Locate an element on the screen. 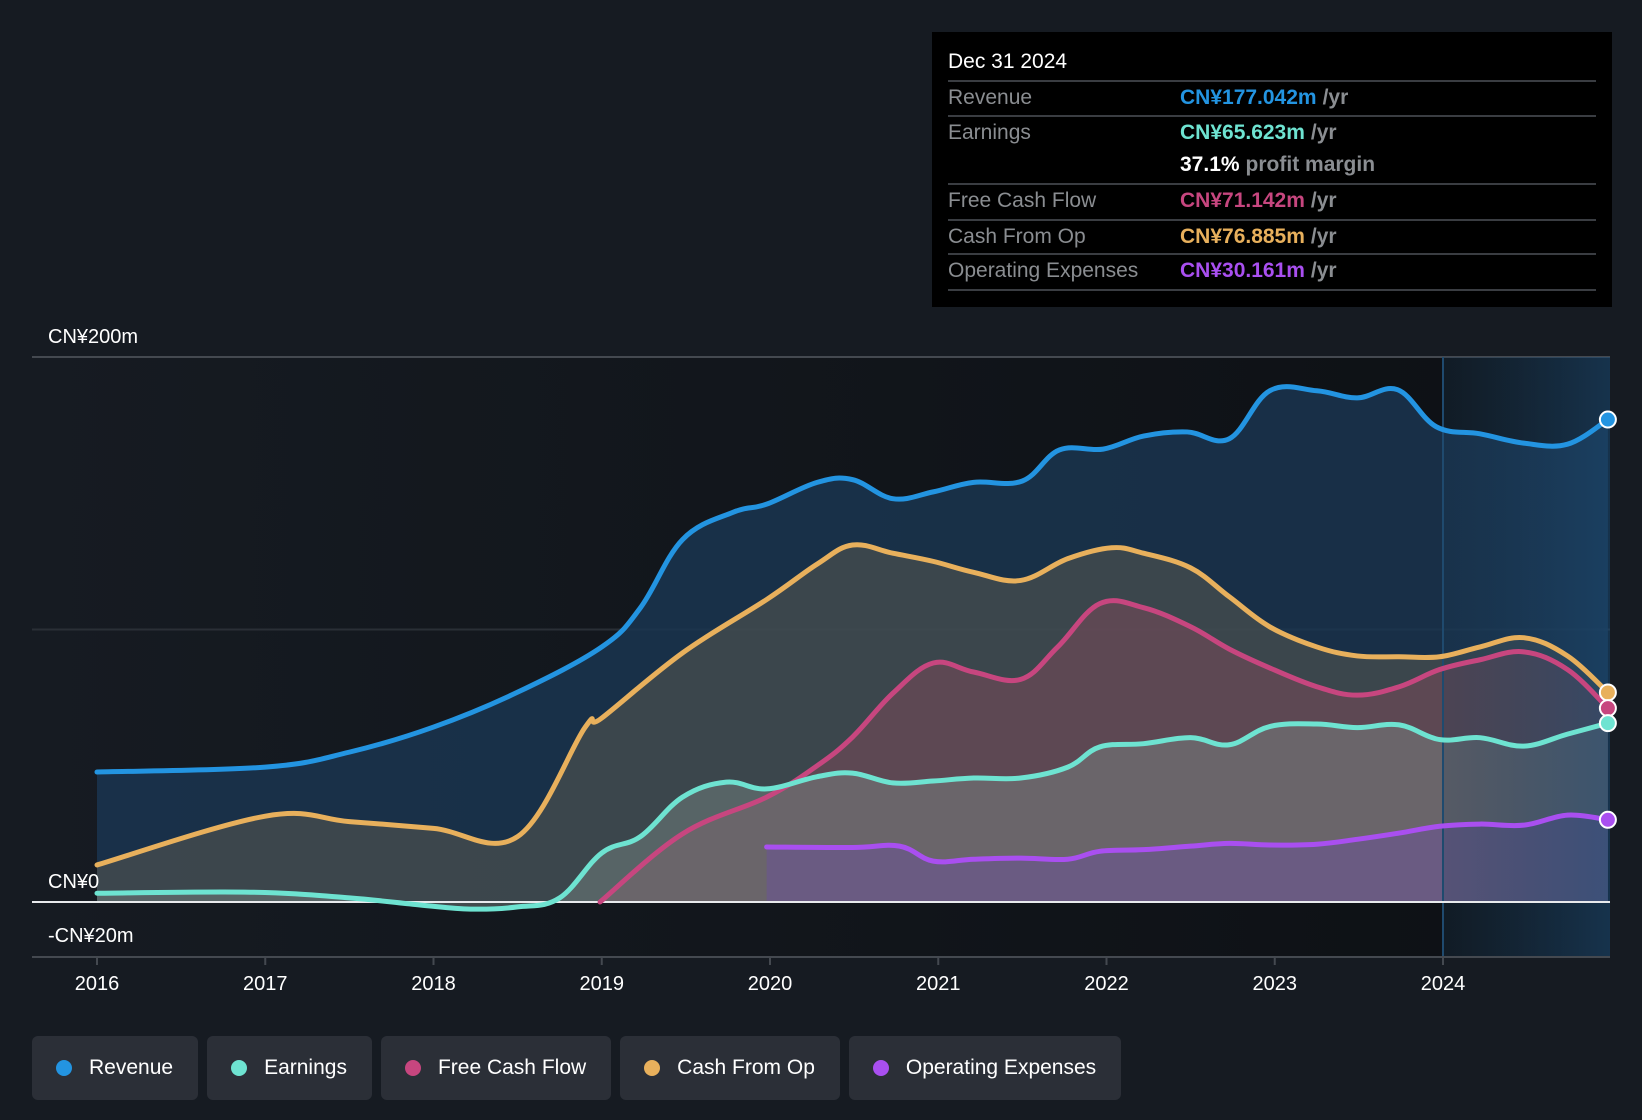 The height and width of the screenshot is (1120, 1642). x-tick-label: 2024 is located at coordinates (1443, 984).